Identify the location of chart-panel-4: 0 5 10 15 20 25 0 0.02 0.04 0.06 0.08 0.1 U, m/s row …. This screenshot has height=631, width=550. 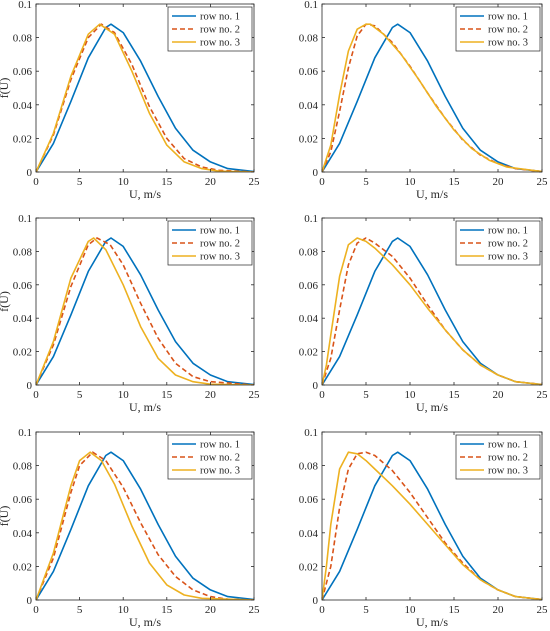
(423, 313).